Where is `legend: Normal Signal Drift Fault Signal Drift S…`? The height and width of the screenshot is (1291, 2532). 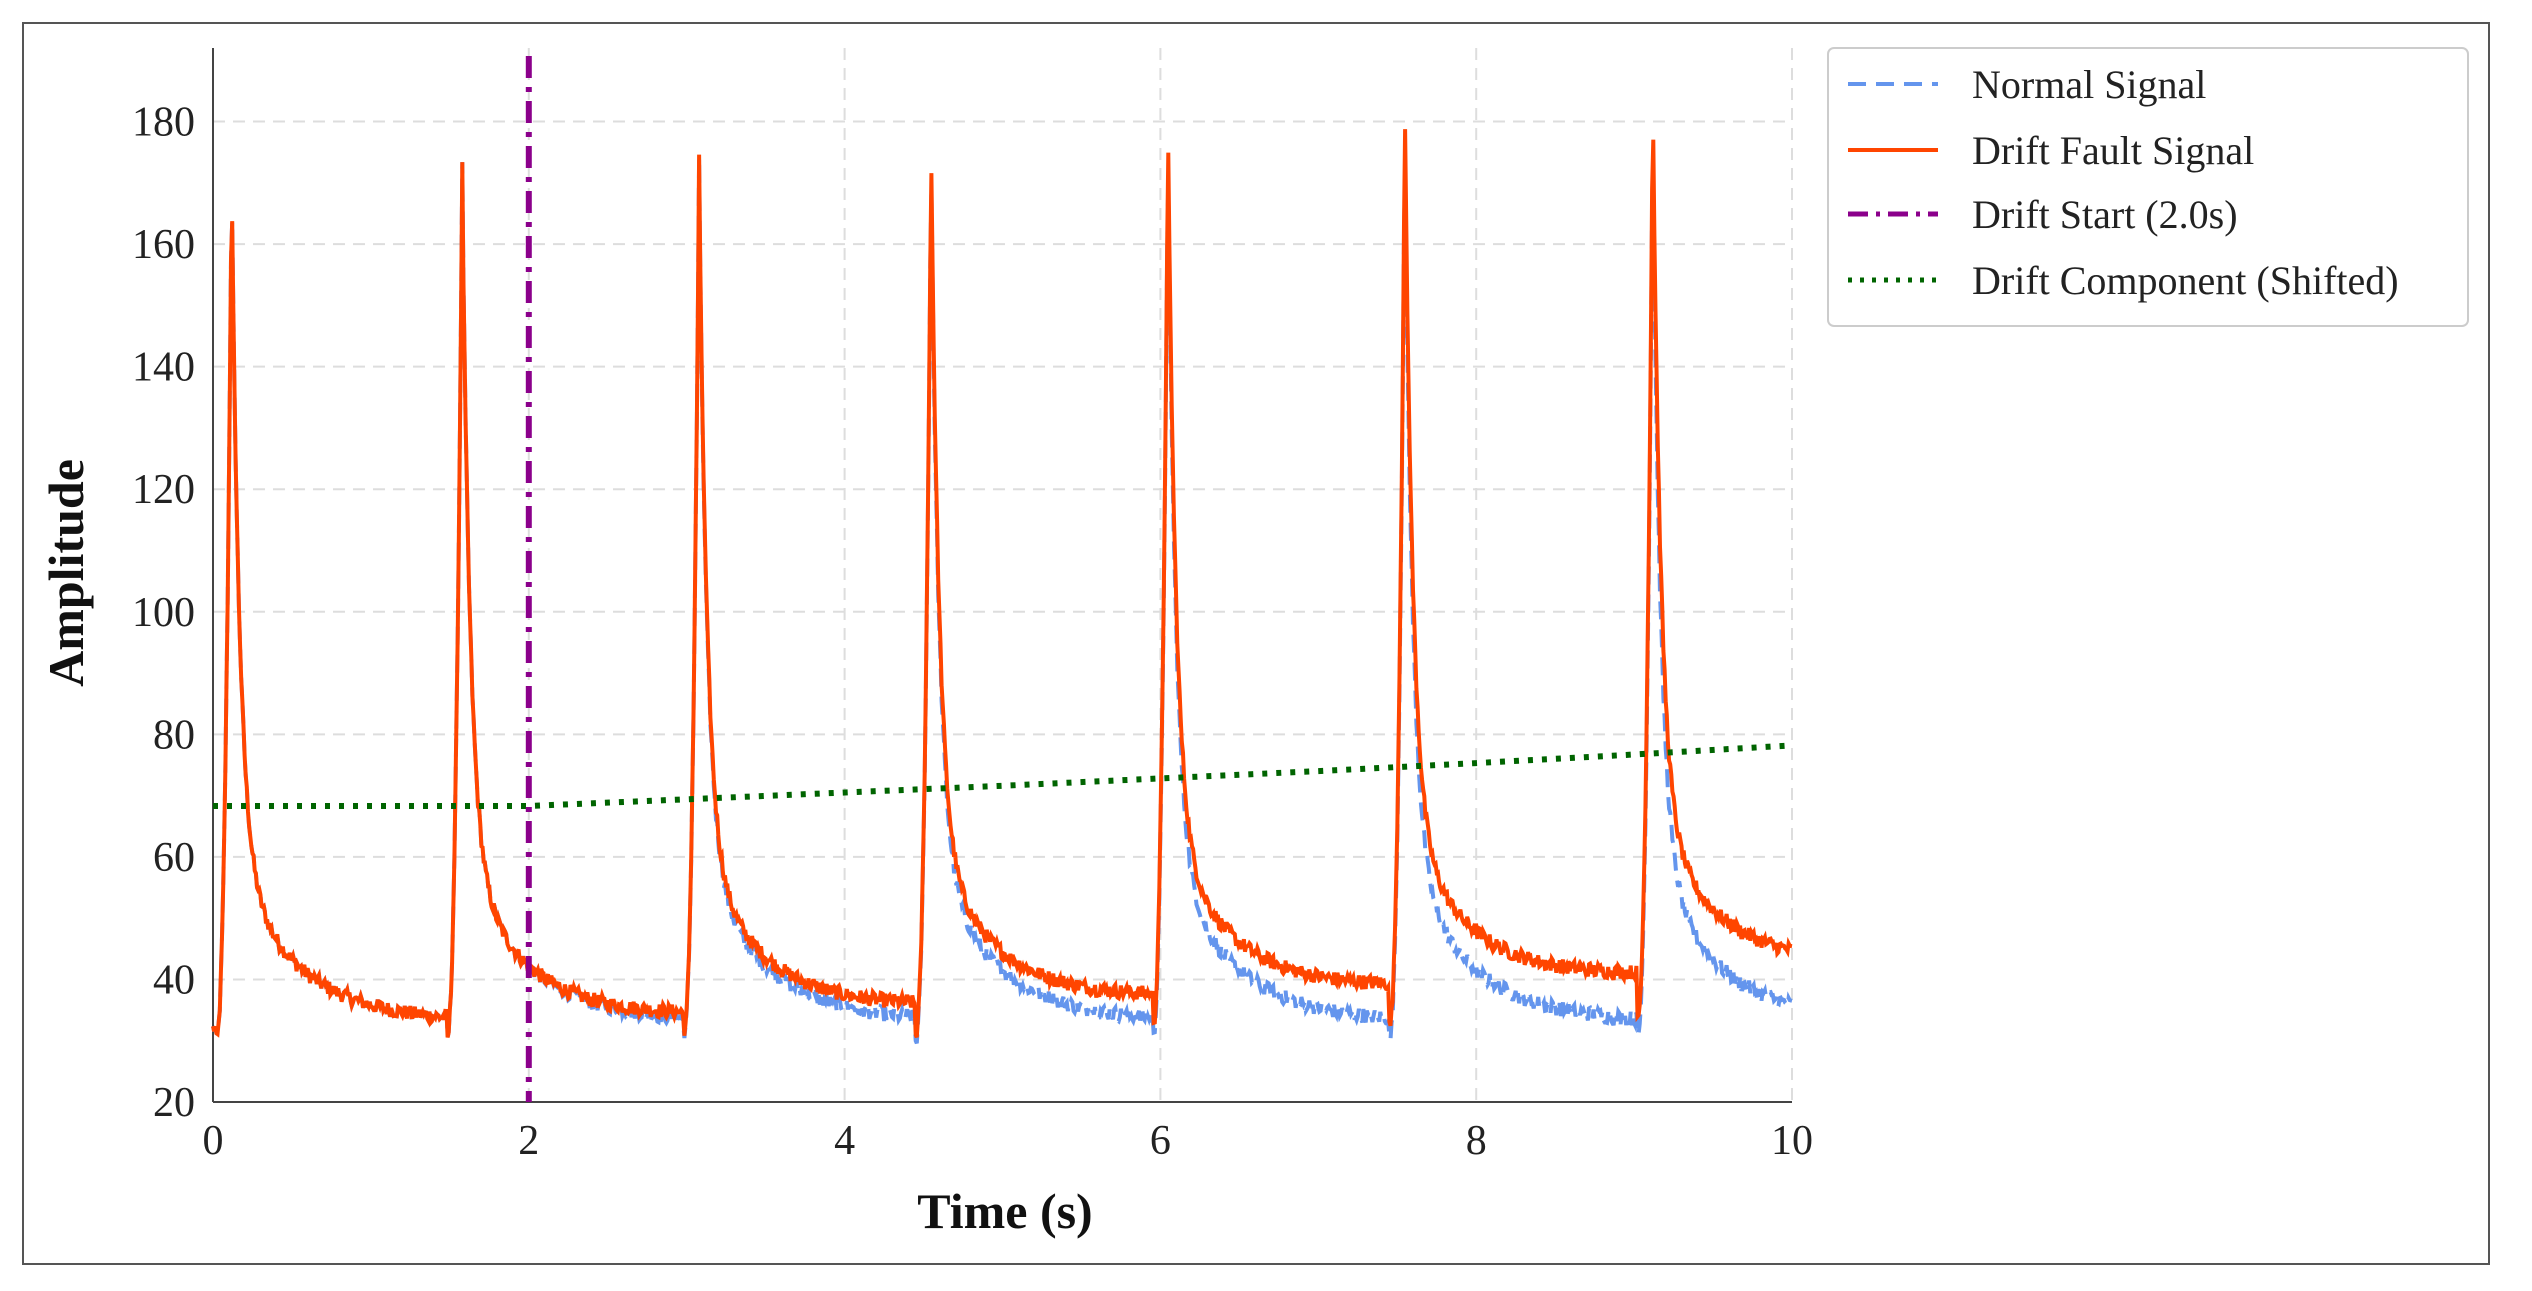 legend: Normal Signal Drift Fault Signal Drift S… is located at coordinates (2148, 187).